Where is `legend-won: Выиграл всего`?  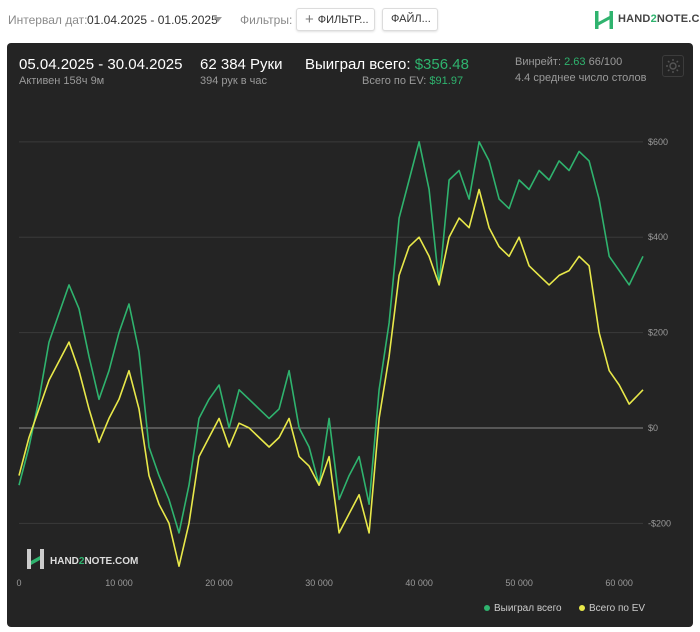
legend-won: Выиграл всего is located at coordinates (528, 608).